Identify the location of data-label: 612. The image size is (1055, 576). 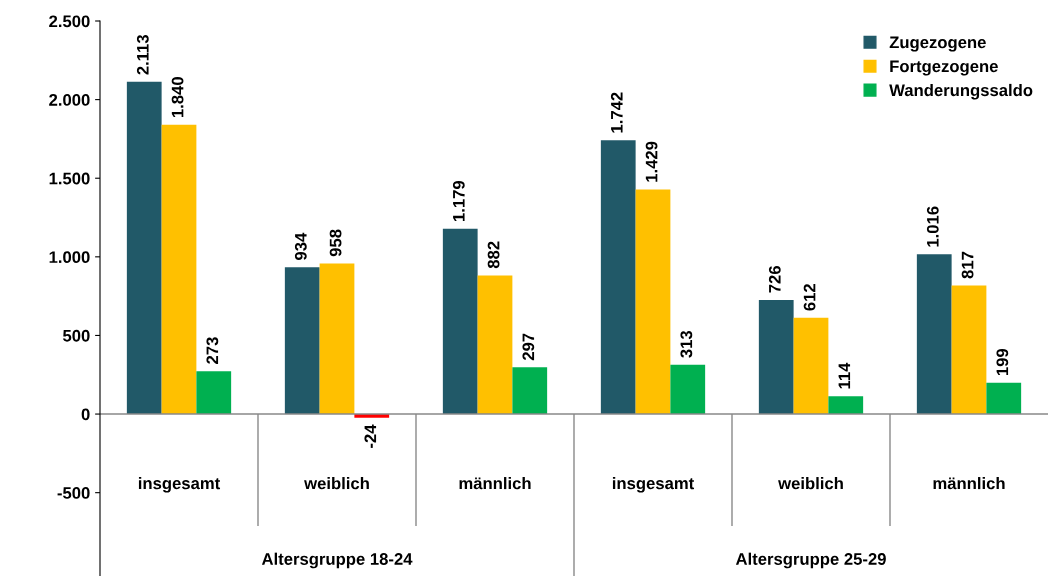
(809, 297).